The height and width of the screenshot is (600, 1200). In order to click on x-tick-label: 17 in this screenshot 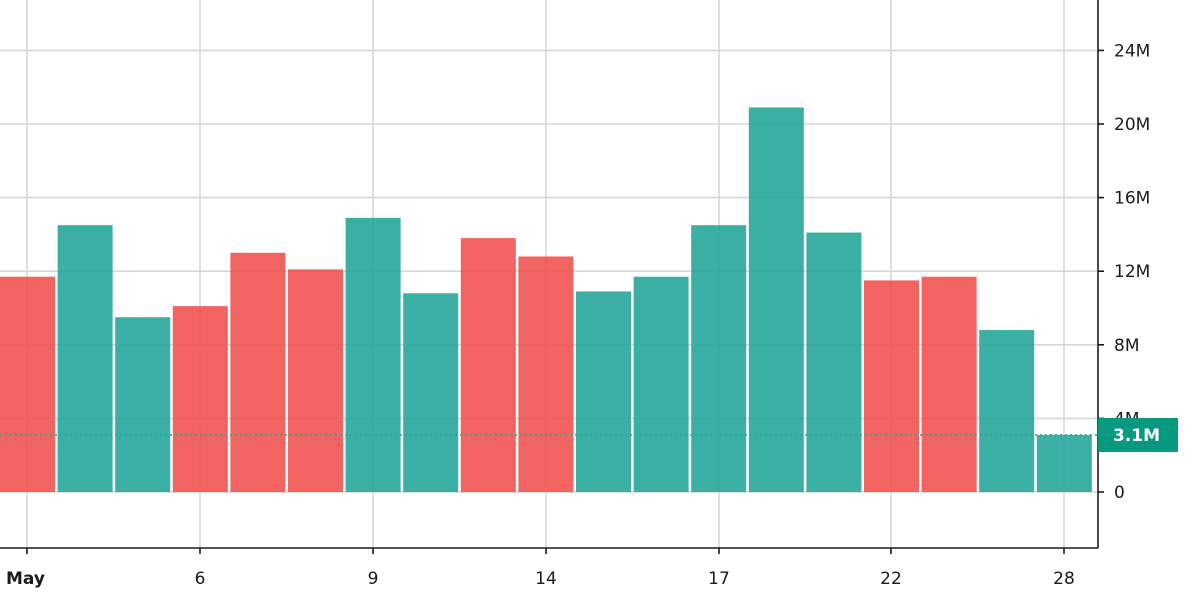, I will do `click(719, 579)`.